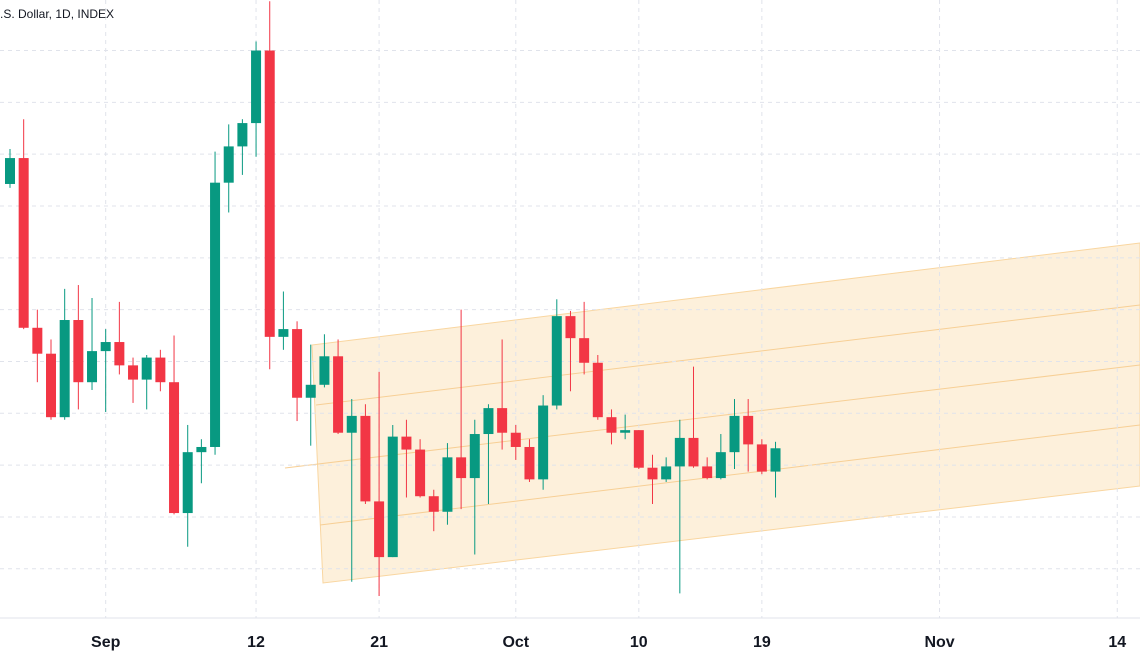 The width and height of the screenshot is (1140, 663). I want to click on chart-title: .S. Dollar, 1D, INDEX, so click(57, 14).